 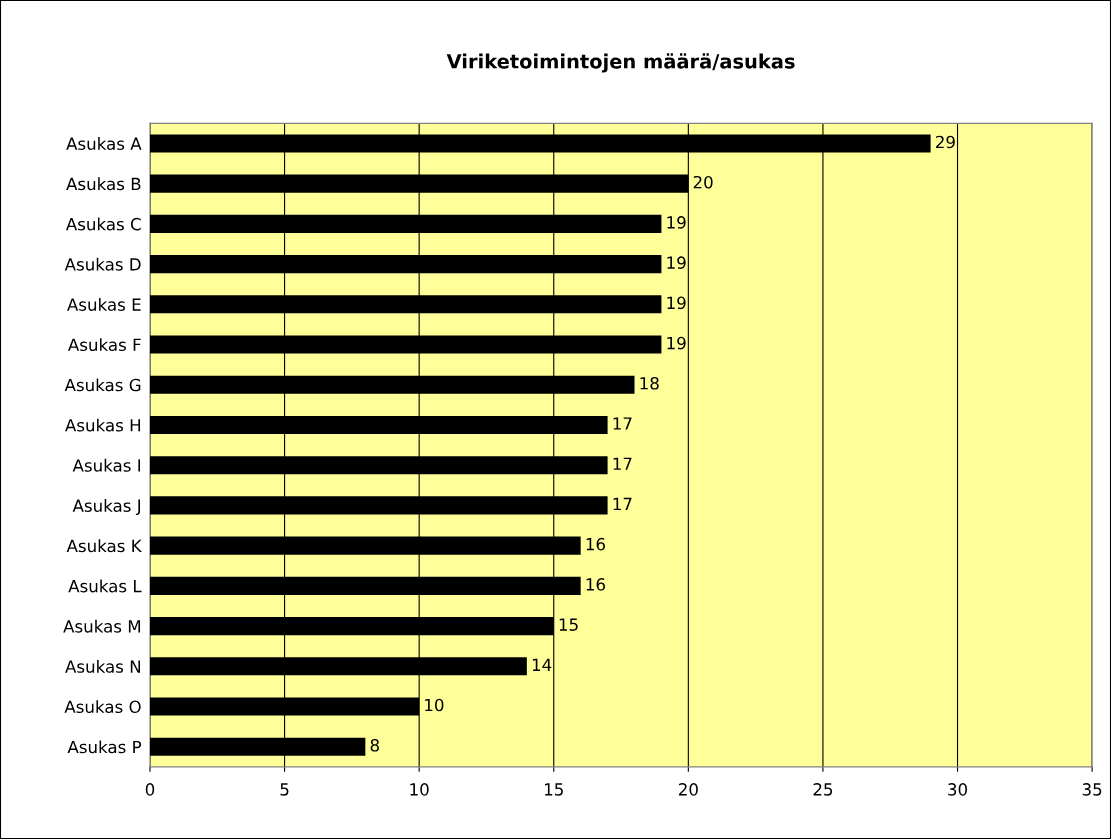 I want to click on y-tick-label: Asukas C, so click(x=103, y=224).